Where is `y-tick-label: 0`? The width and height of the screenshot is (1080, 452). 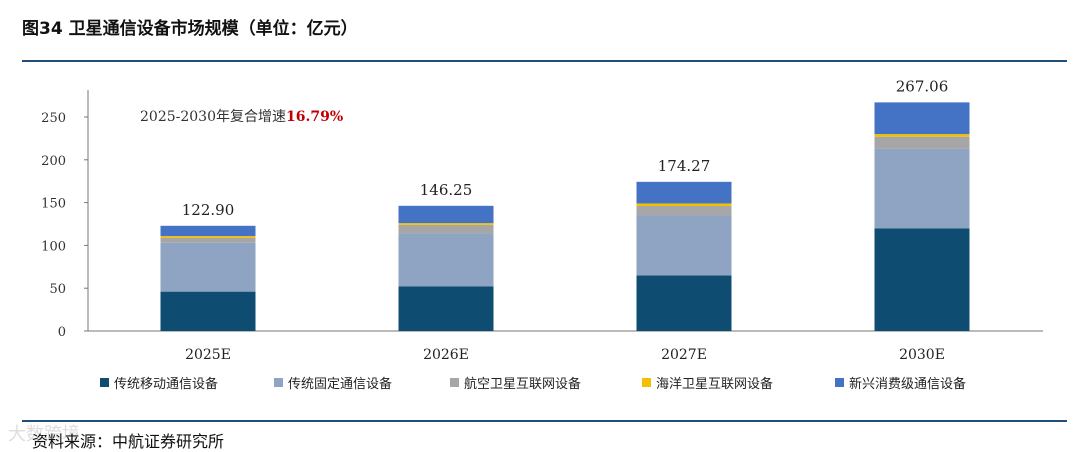 y-tick-label: 0 is located at coordinates (62, 332).